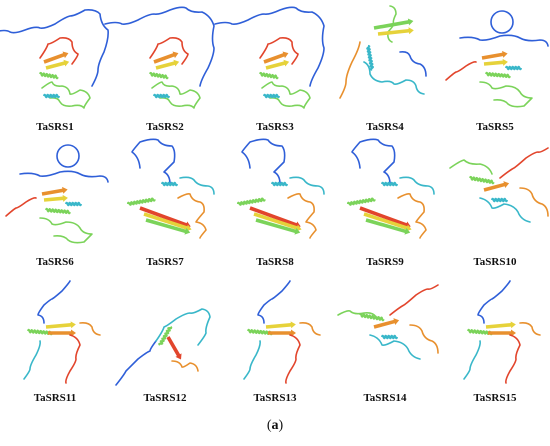  What do you see at coordinates (495, 398) in the screenshot?
I see `structure-label: TaSRS15` at bounding box center [495, 398].